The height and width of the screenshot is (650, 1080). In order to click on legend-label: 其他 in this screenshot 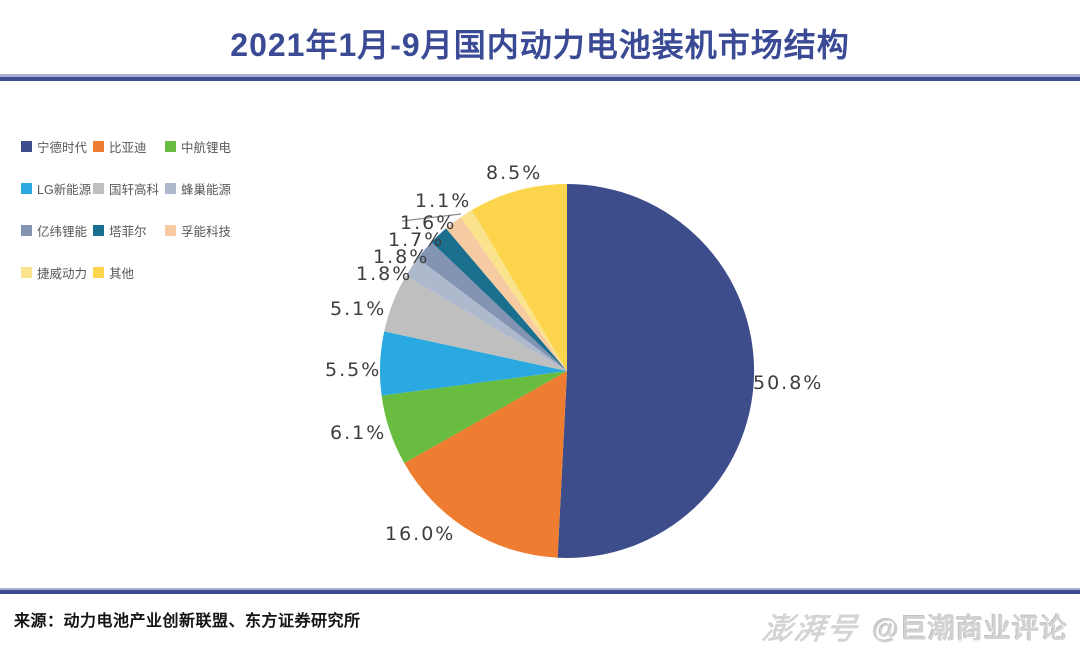, I will do `click(122, 273)`.